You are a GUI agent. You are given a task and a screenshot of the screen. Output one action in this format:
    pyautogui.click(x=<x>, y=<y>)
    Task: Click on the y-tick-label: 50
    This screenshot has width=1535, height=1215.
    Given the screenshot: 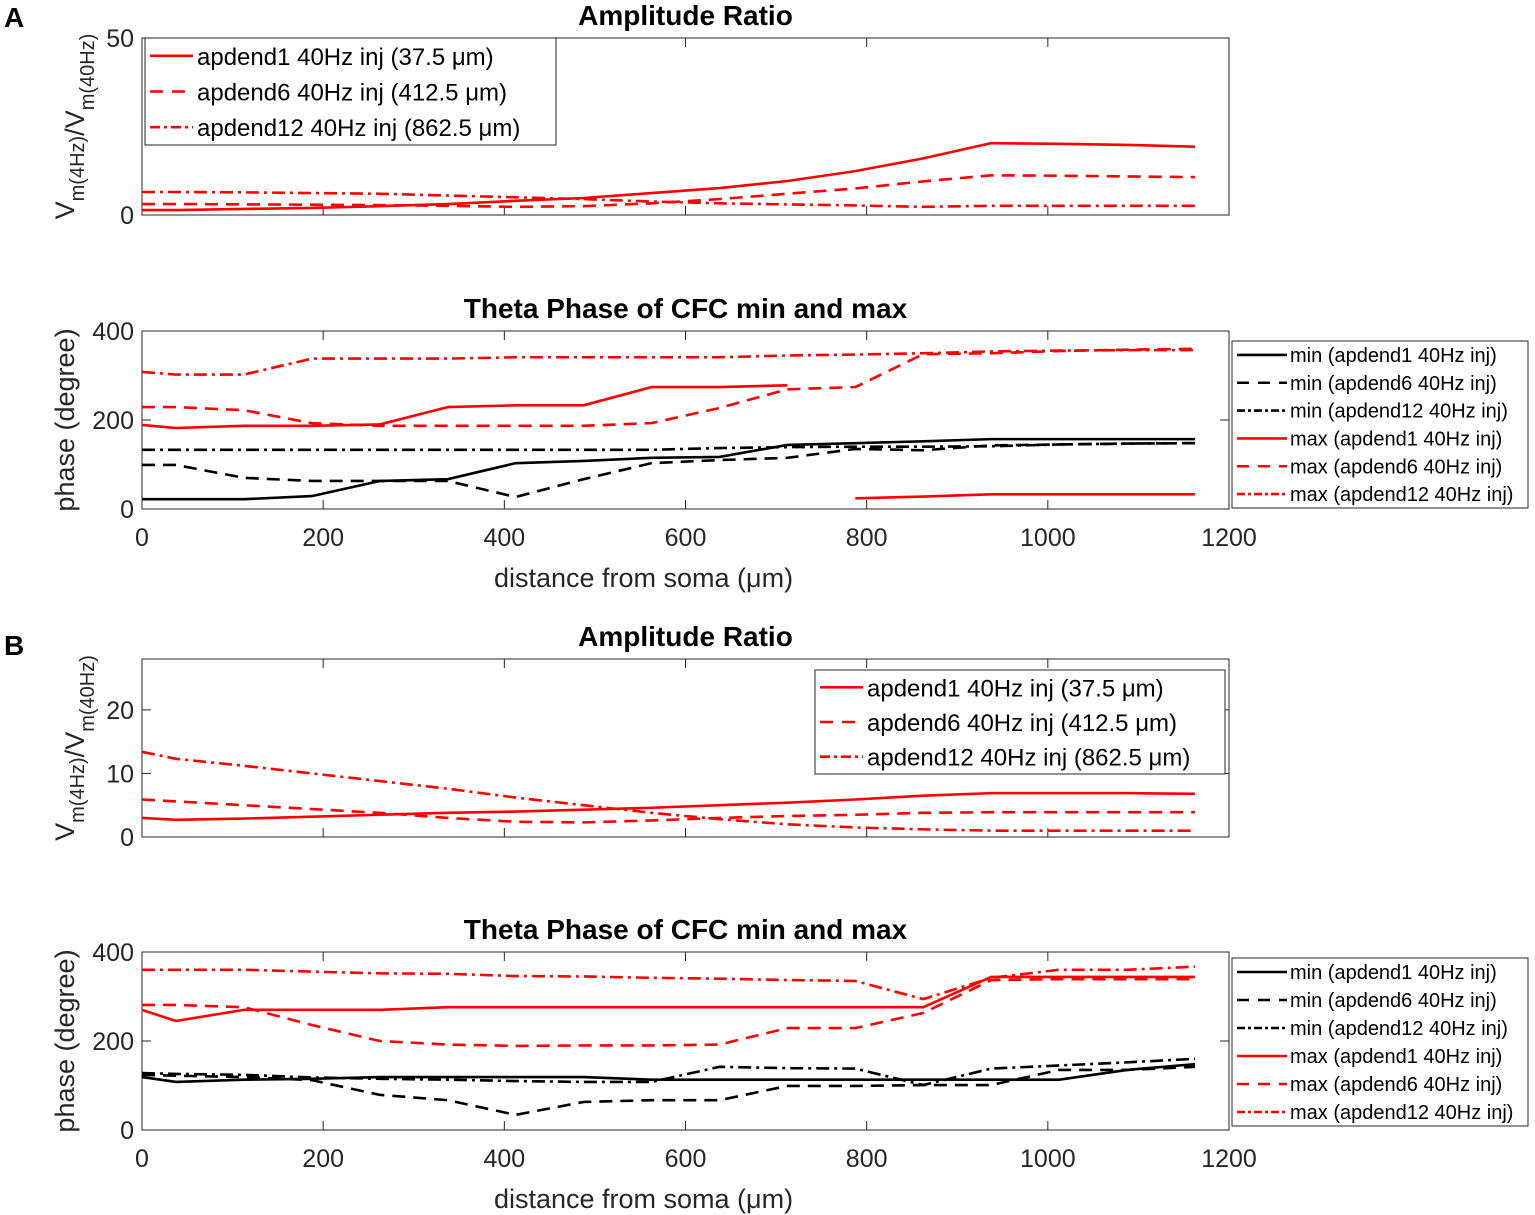 What is the action you would take?
    pyautogui.click(x=120, y=39)
    